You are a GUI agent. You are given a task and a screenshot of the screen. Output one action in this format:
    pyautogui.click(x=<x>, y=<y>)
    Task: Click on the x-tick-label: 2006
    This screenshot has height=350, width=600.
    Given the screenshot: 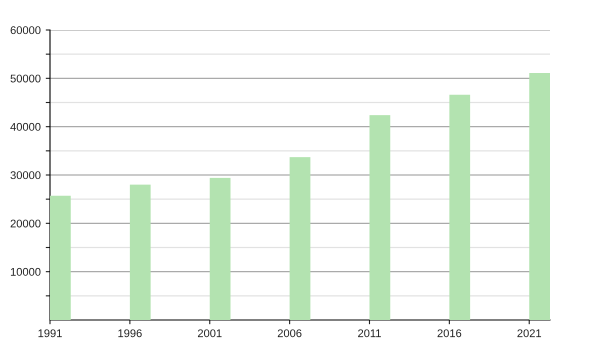 What is the action you would take?
    pyautogui.click(x=290, y=333)
    